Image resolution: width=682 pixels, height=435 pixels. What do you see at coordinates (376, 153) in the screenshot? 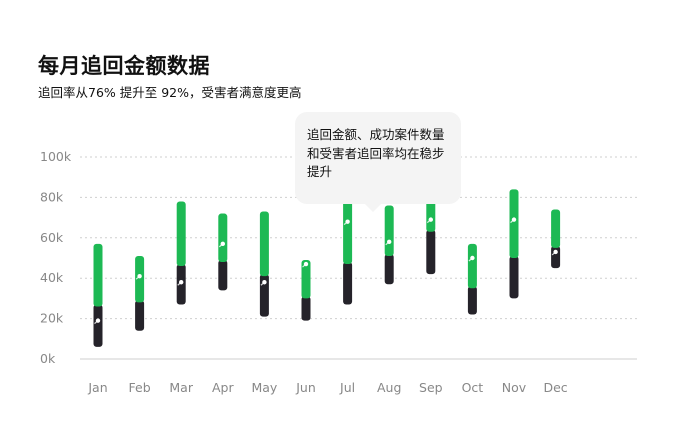
I see `tooltip-text: 追回金额、成功案件数量和受害者追回率均在稳步提升` at bounding box center [376, 153].